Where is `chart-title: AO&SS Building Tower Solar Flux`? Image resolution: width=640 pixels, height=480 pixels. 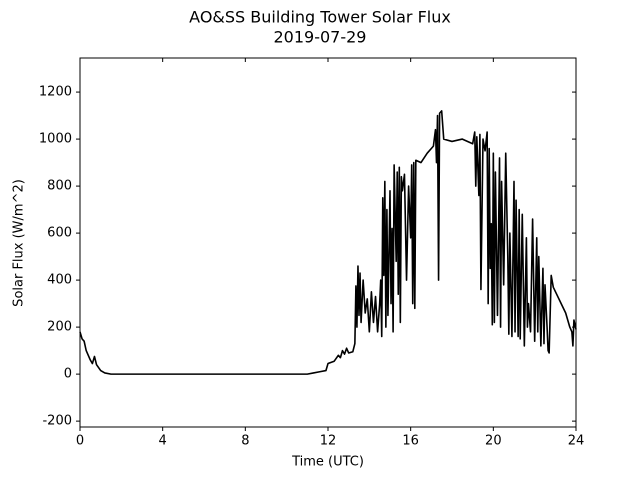 chart-title: AO&SS Building Tower Solar Flux is located at coordinates (320, 17).